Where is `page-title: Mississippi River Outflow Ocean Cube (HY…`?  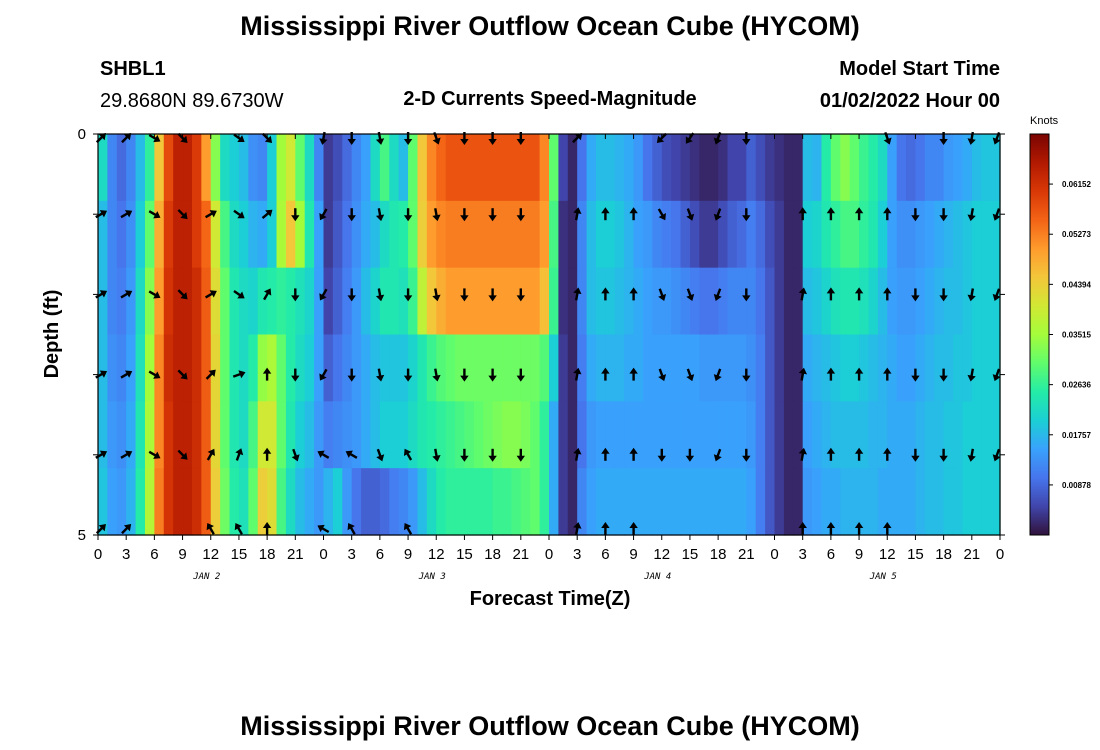
page-title: Mississippi River Outflow Ocean Cube (HY… is located at coordinates (550, 26).